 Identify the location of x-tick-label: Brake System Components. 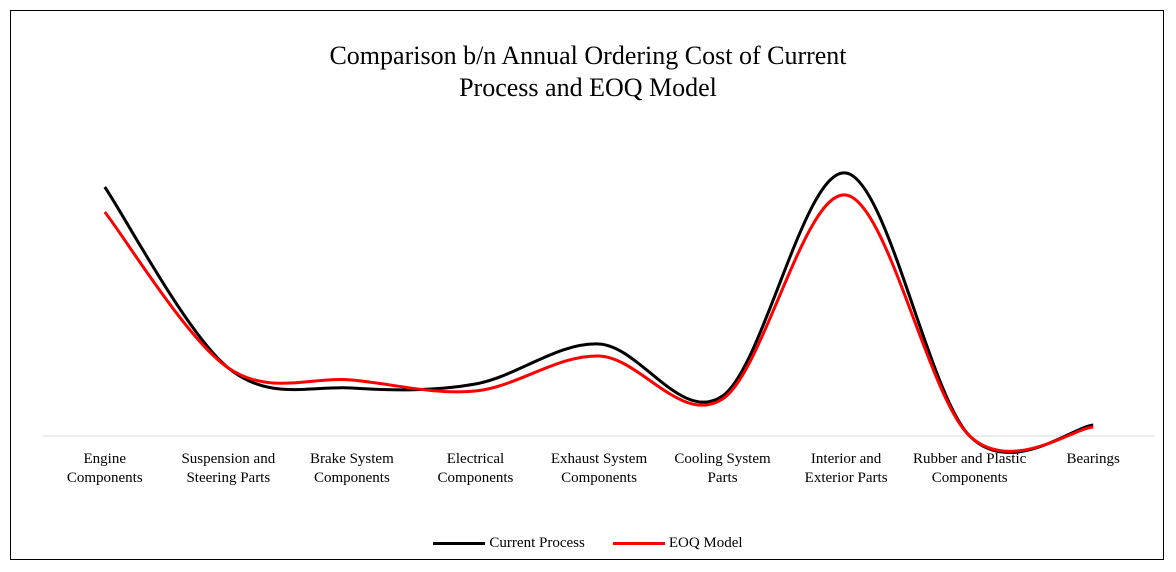
(352, 468).